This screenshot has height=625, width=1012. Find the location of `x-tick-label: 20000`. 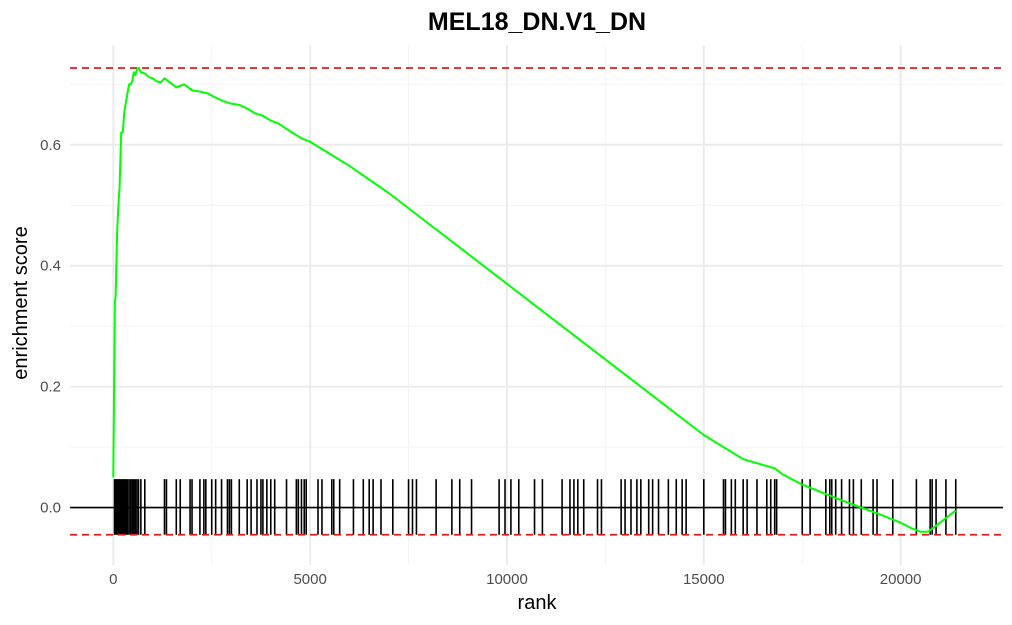

x-tick-label: 20000 is located at coordinates (901, 579).